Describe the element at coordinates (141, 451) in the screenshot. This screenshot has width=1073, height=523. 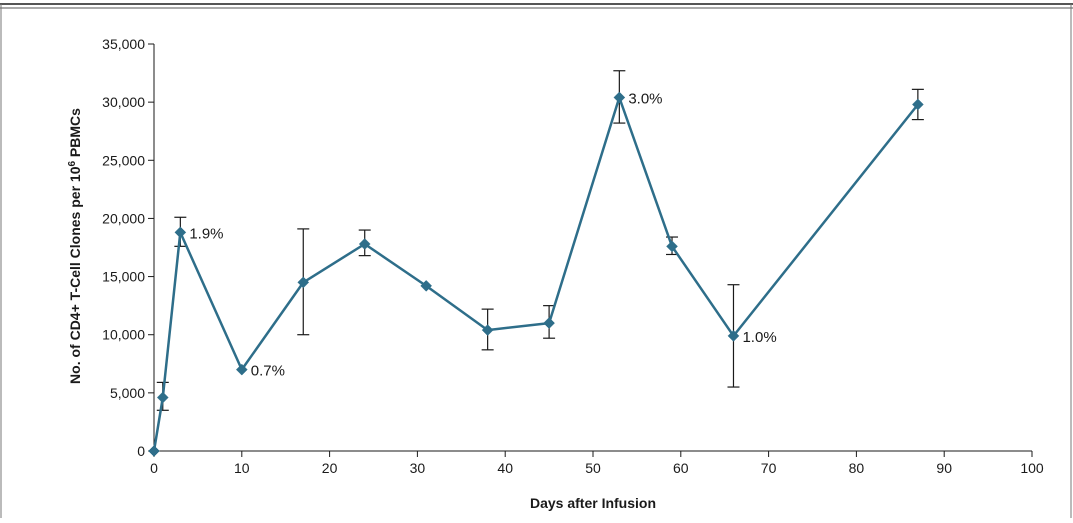
I see `y-tick-label: 0` at that location.